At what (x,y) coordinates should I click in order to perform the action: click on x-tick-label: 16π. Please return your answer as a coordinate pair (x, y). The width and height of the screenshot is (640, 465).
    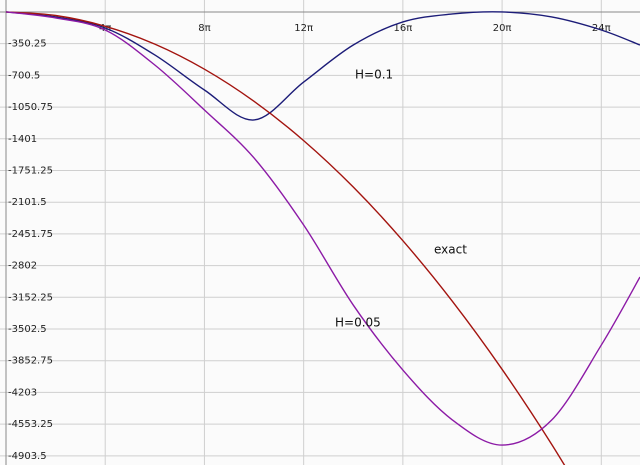
    Looking at the image, I should click on (402, 28).